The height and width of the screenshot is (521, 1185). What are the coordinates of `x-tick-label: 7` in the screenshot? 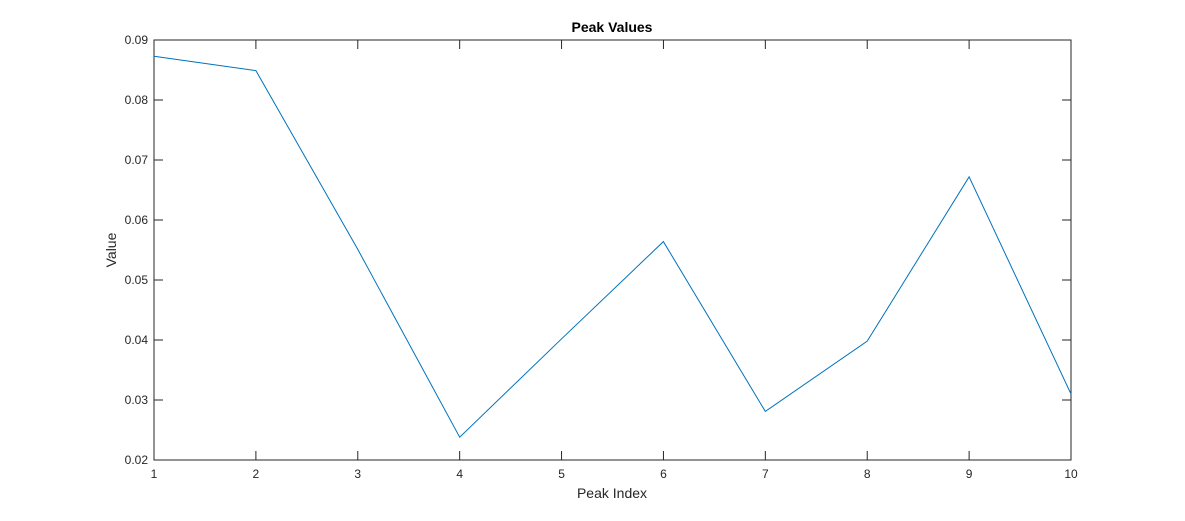 It's located at (765, 474).